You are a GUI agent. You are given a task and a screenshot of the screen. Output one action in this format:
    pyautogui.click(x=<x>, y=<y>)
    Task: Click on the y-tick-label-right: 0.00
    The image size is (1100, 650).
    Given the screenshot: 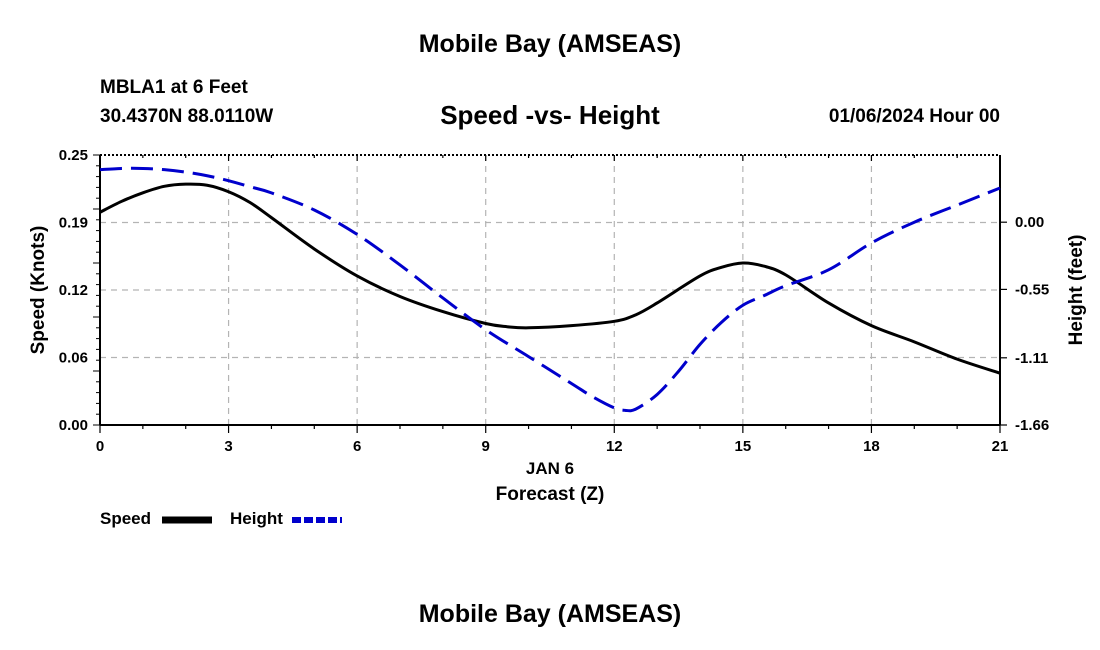 What is the action you would take?
    pyautogui.click(x=1029, y=222)
    